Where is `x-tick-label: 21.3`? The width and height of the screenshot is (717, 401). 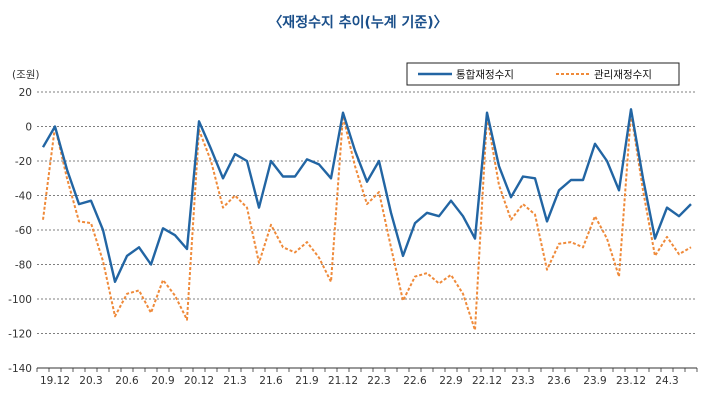 x-tick-label: 21.3 is located at coordinates (234, 381).